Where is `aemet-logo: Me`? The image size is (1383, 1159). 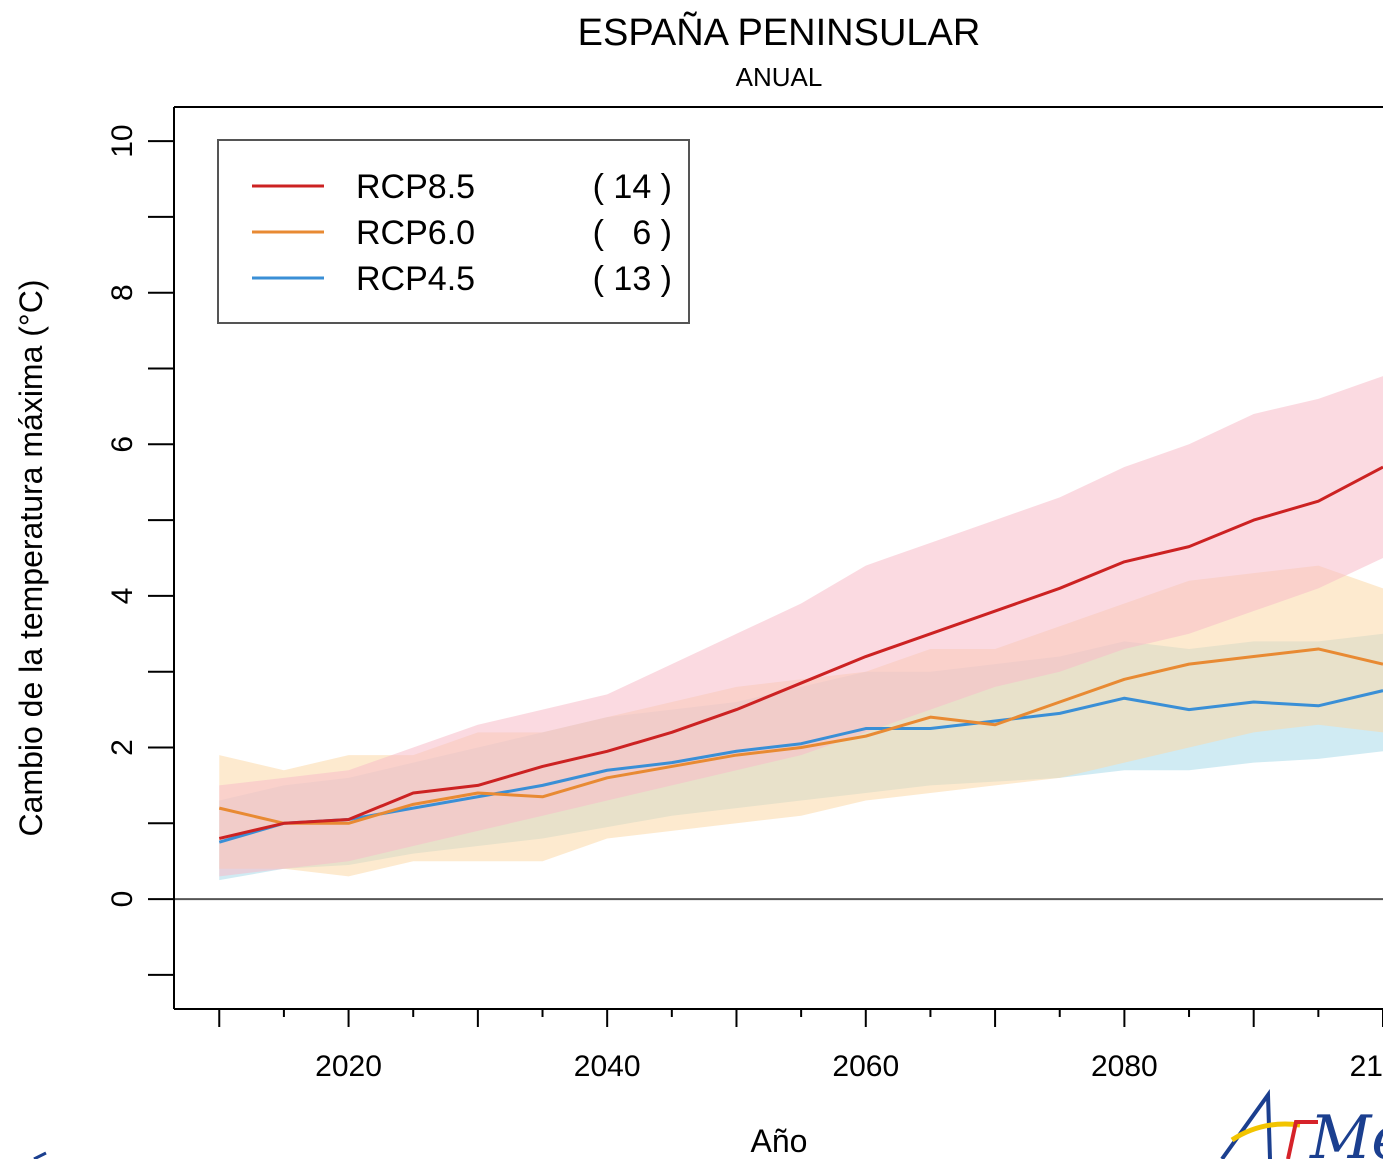
aemet-logo: Me is located at coordinates (1301, 1124).